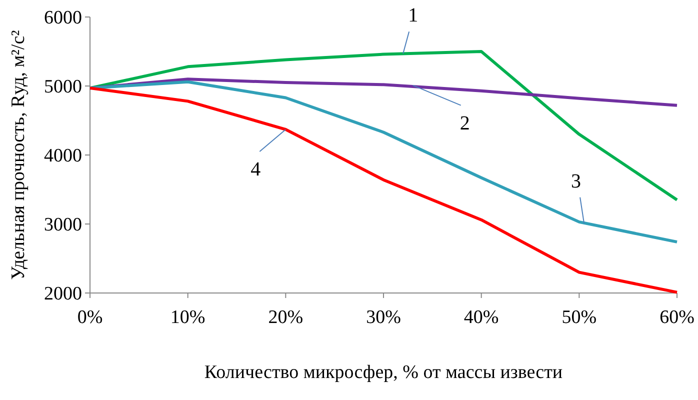 The width and height of the screenshot is (698, 400). Describe the element at coordinates (63, 156) in the screenshot. I see `y-tick-label: 4000` at that location.